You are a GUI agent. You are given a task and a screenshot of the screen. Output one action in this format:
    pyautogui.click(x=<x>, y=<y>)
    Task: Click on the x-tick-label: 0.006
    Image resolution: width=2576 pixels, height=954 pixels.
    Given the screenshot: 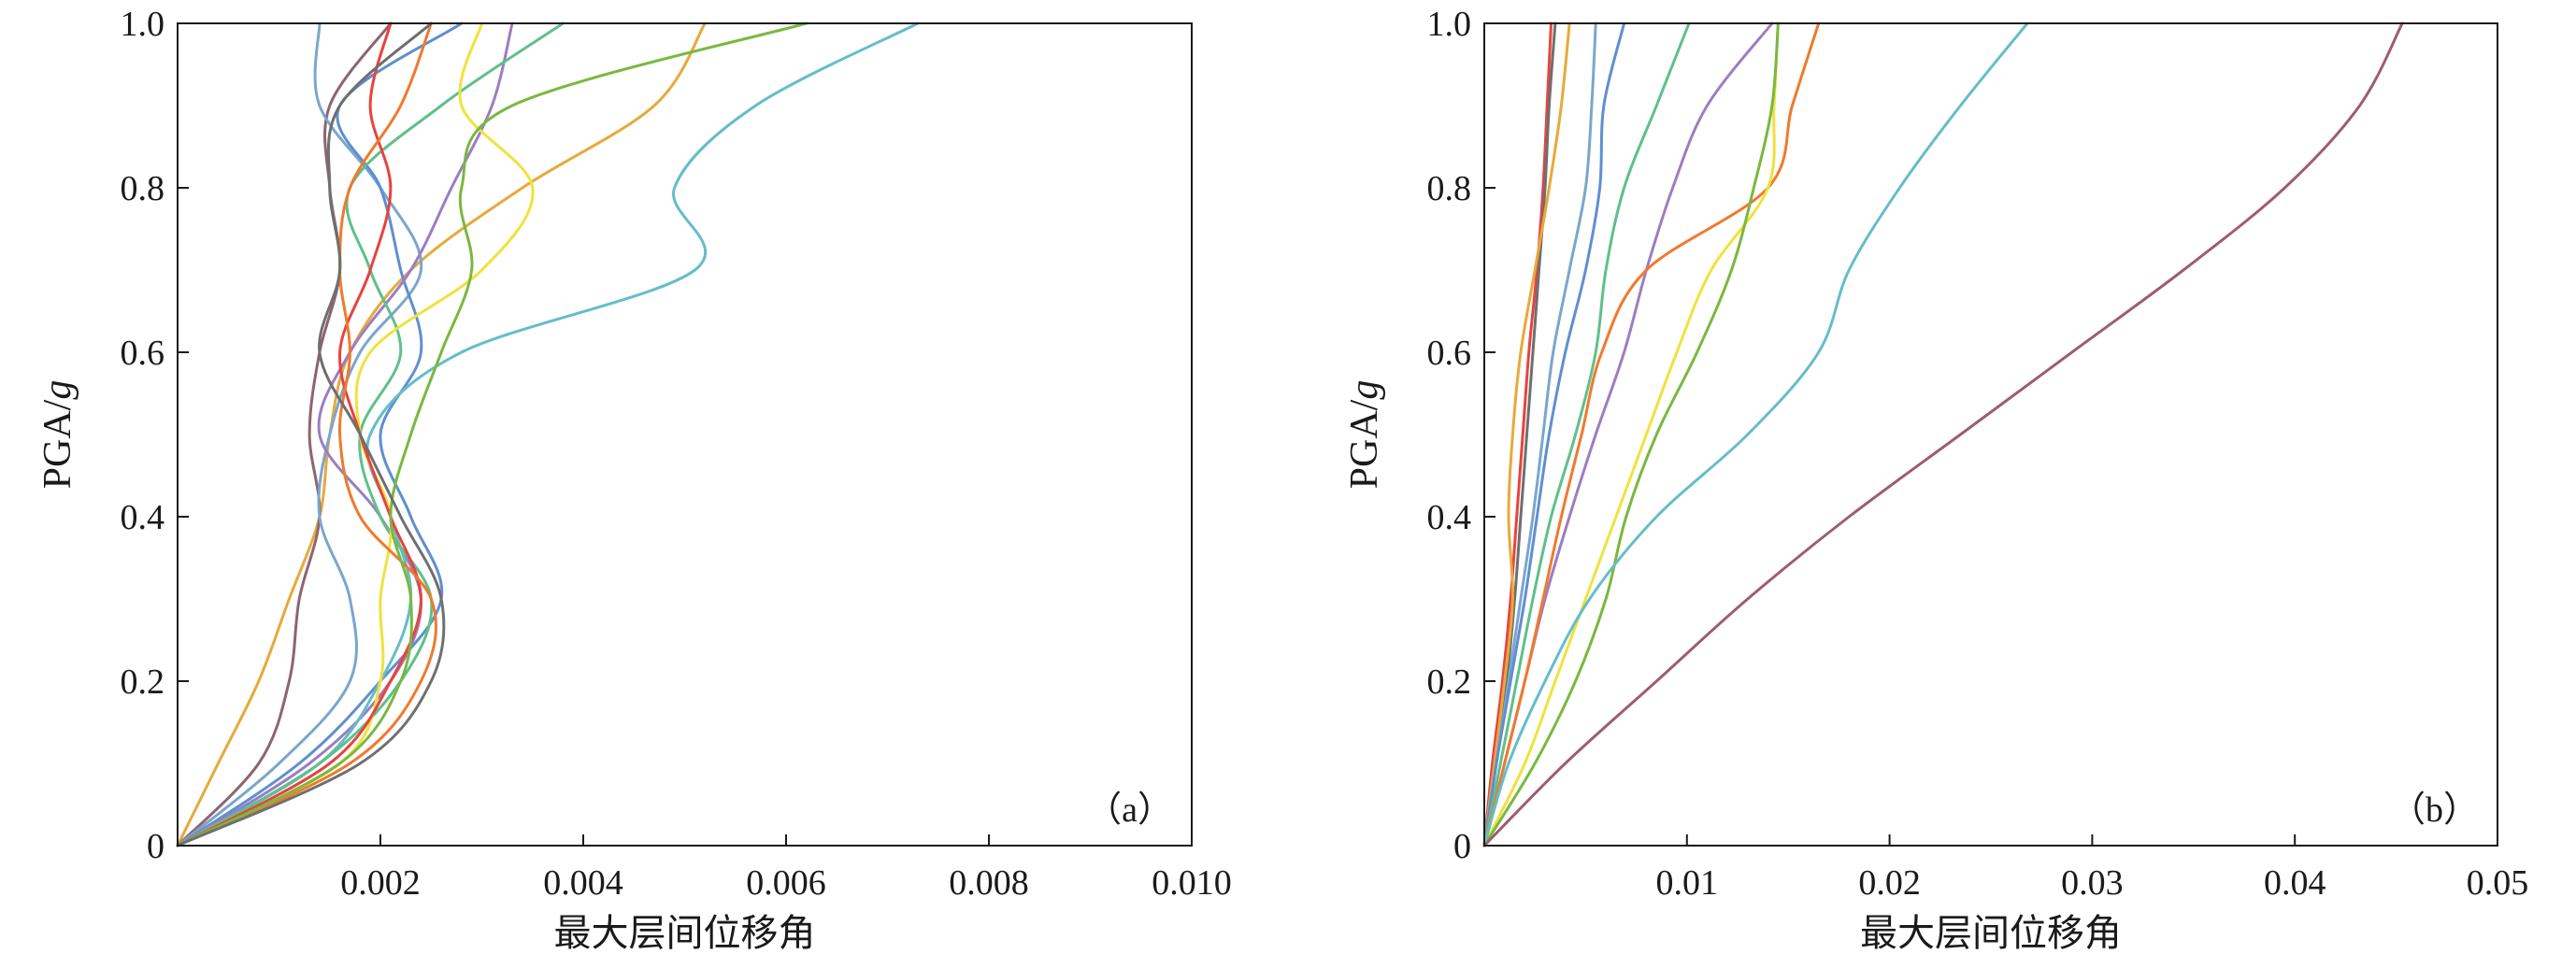 What is the action you would take?
    pyautogui.click(x=786, y=883)
    